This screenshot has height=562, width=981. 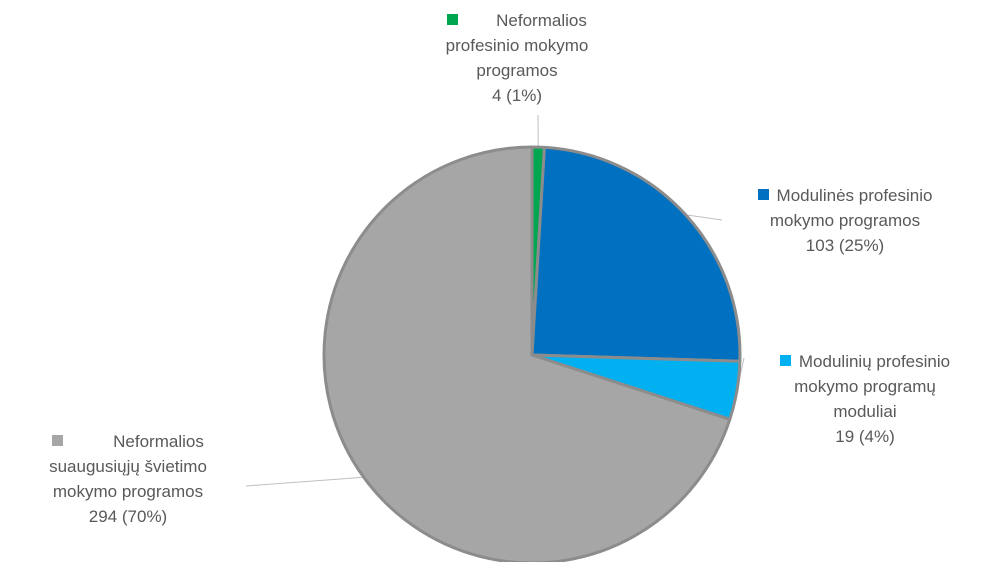 I want to click on legend-swatch-gray, so click(x=58, y=440).